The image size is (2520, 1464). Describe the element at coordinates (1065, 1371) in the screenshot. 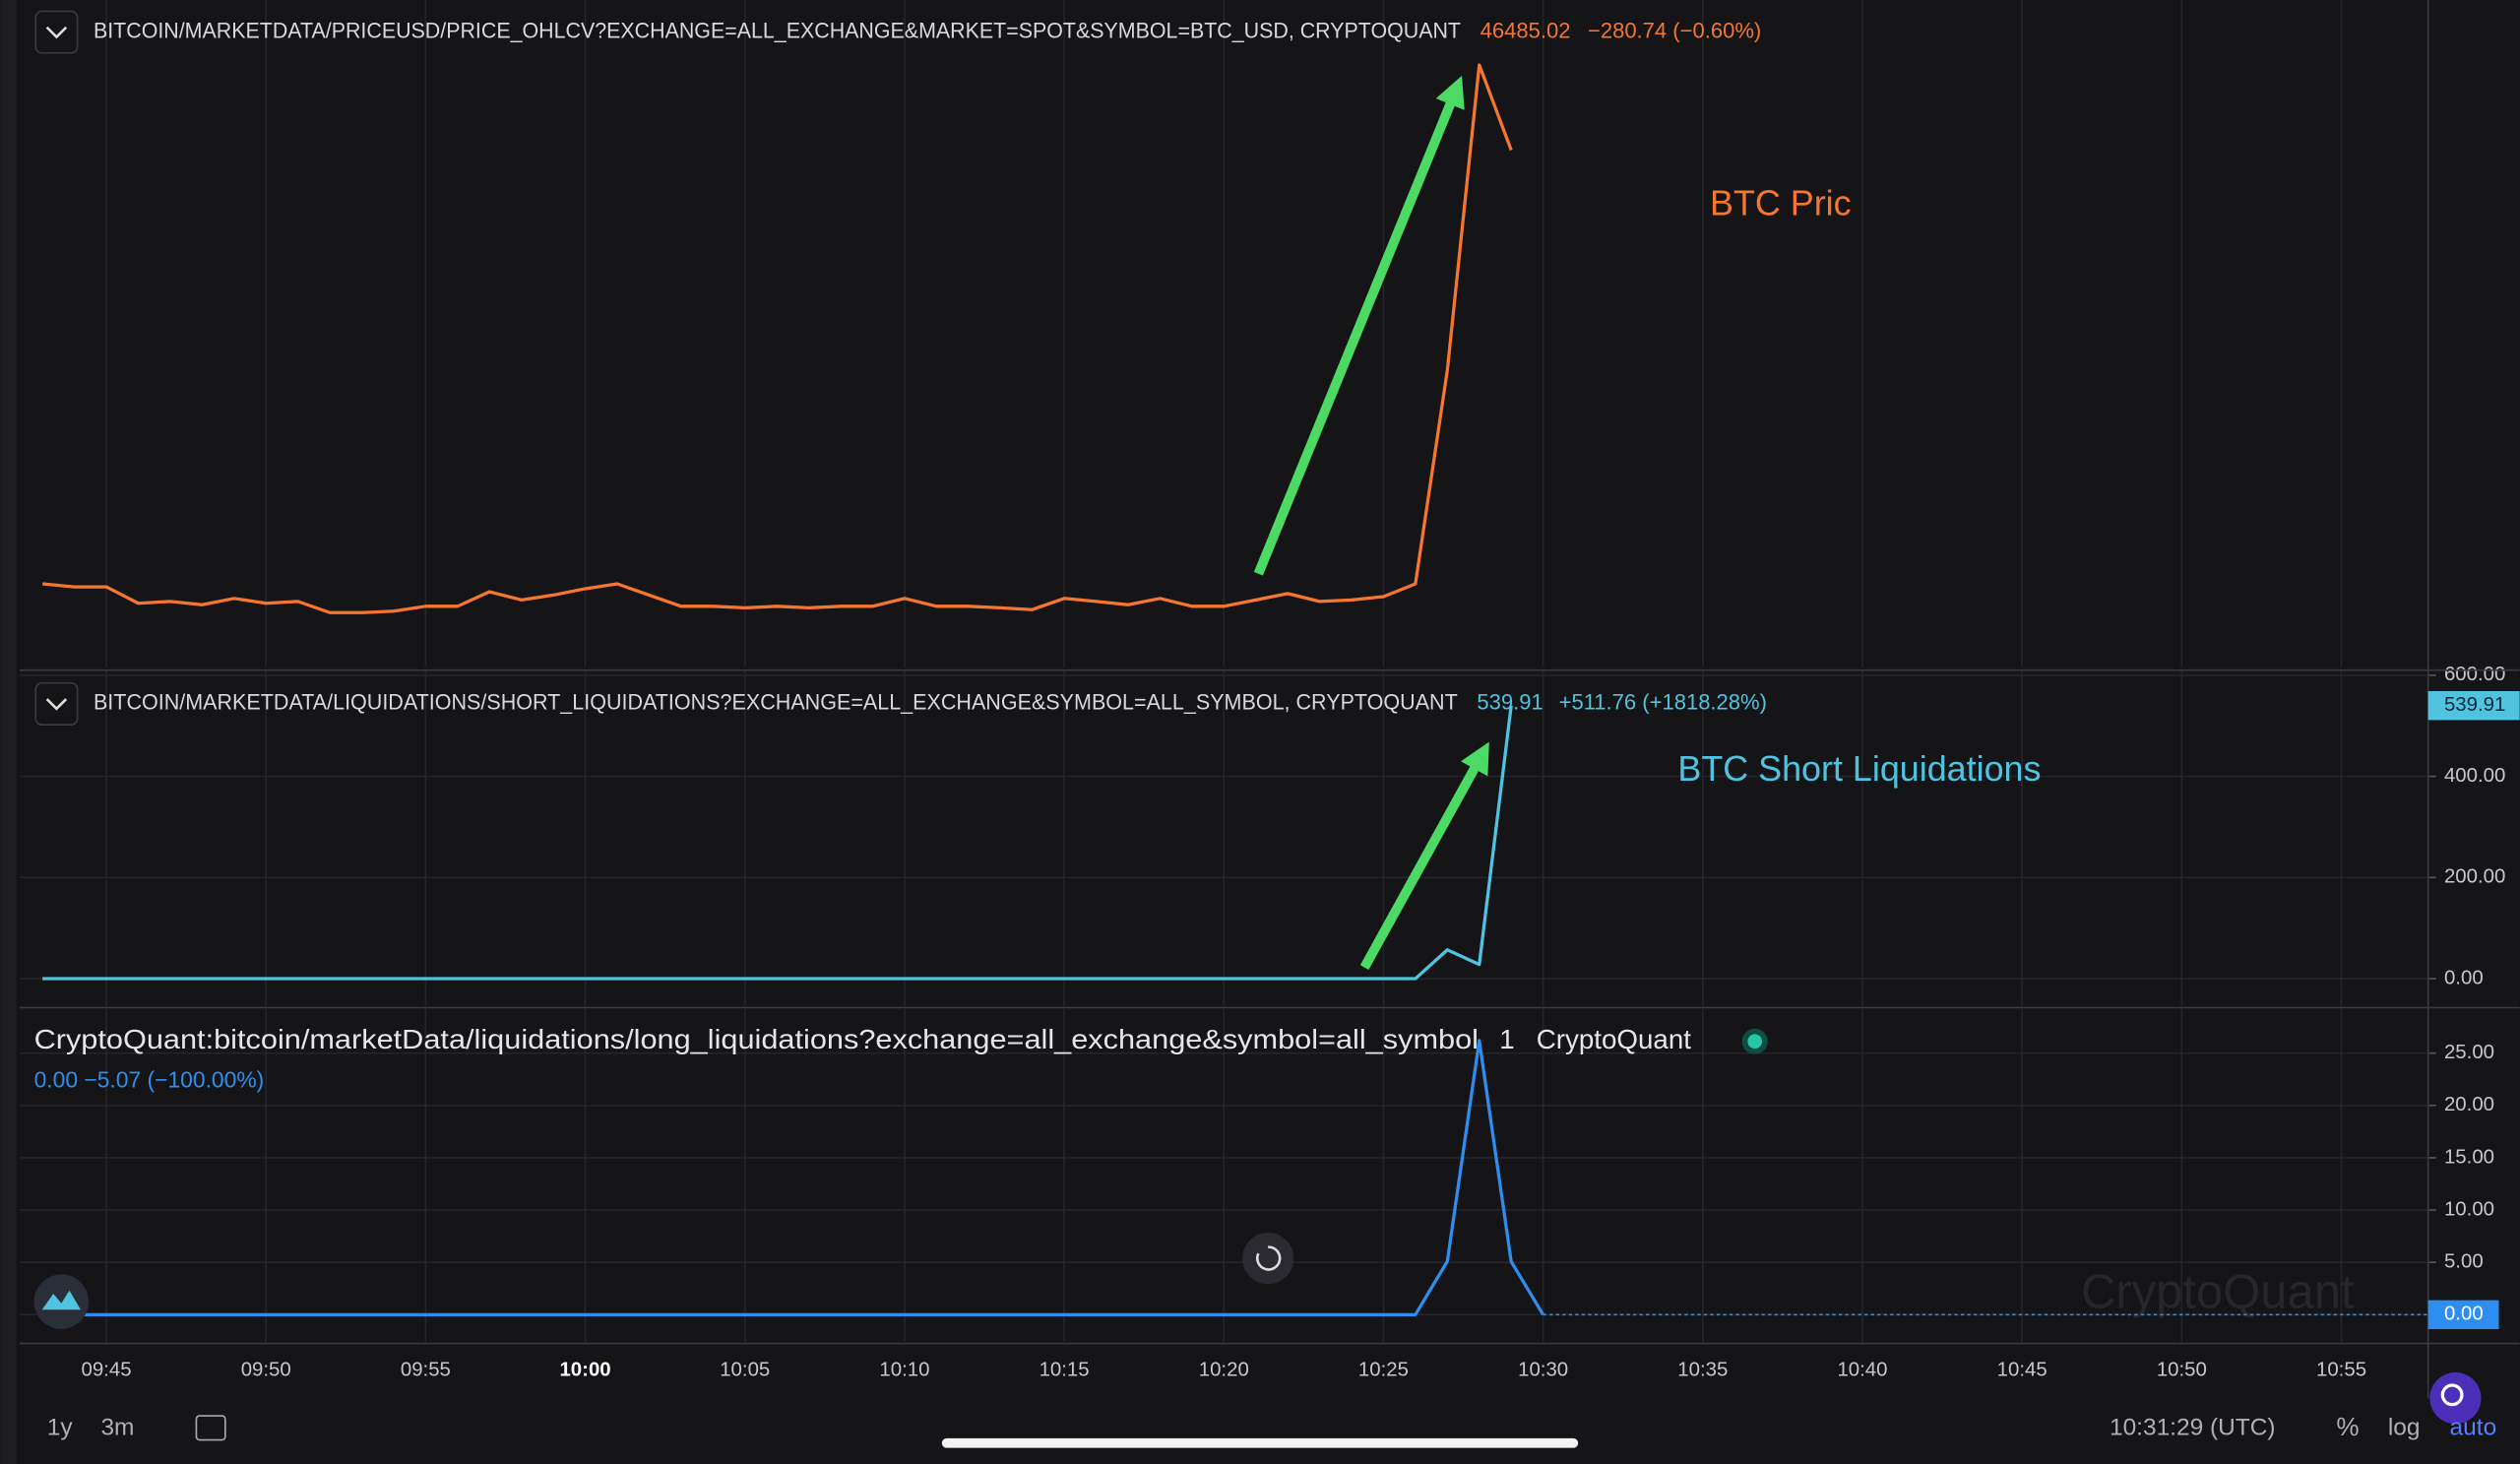

I see `x-tick-label: 10:15` at that location.